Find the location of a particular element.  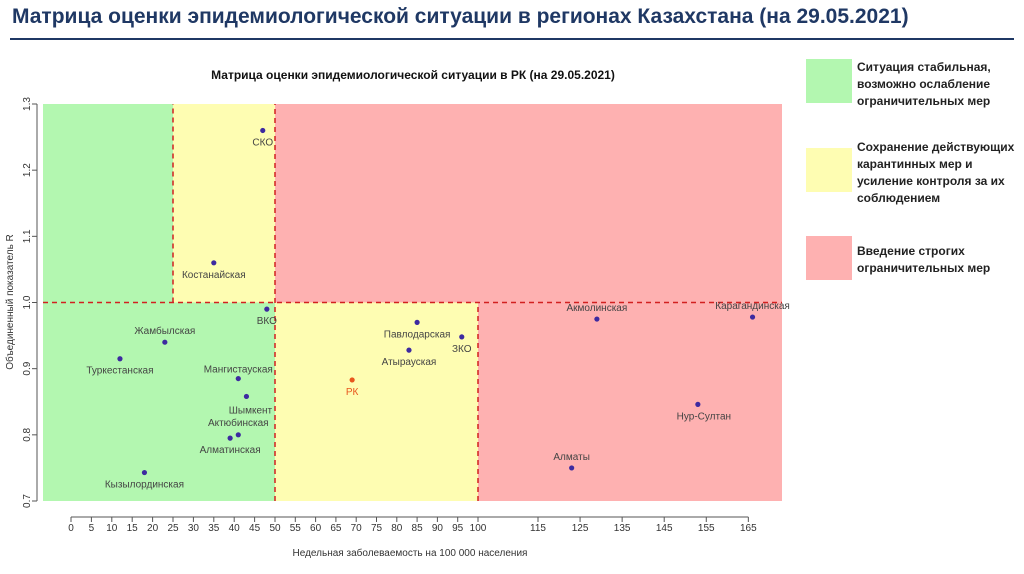

x-tick-label: 75 is located at coordinates (377, 528).